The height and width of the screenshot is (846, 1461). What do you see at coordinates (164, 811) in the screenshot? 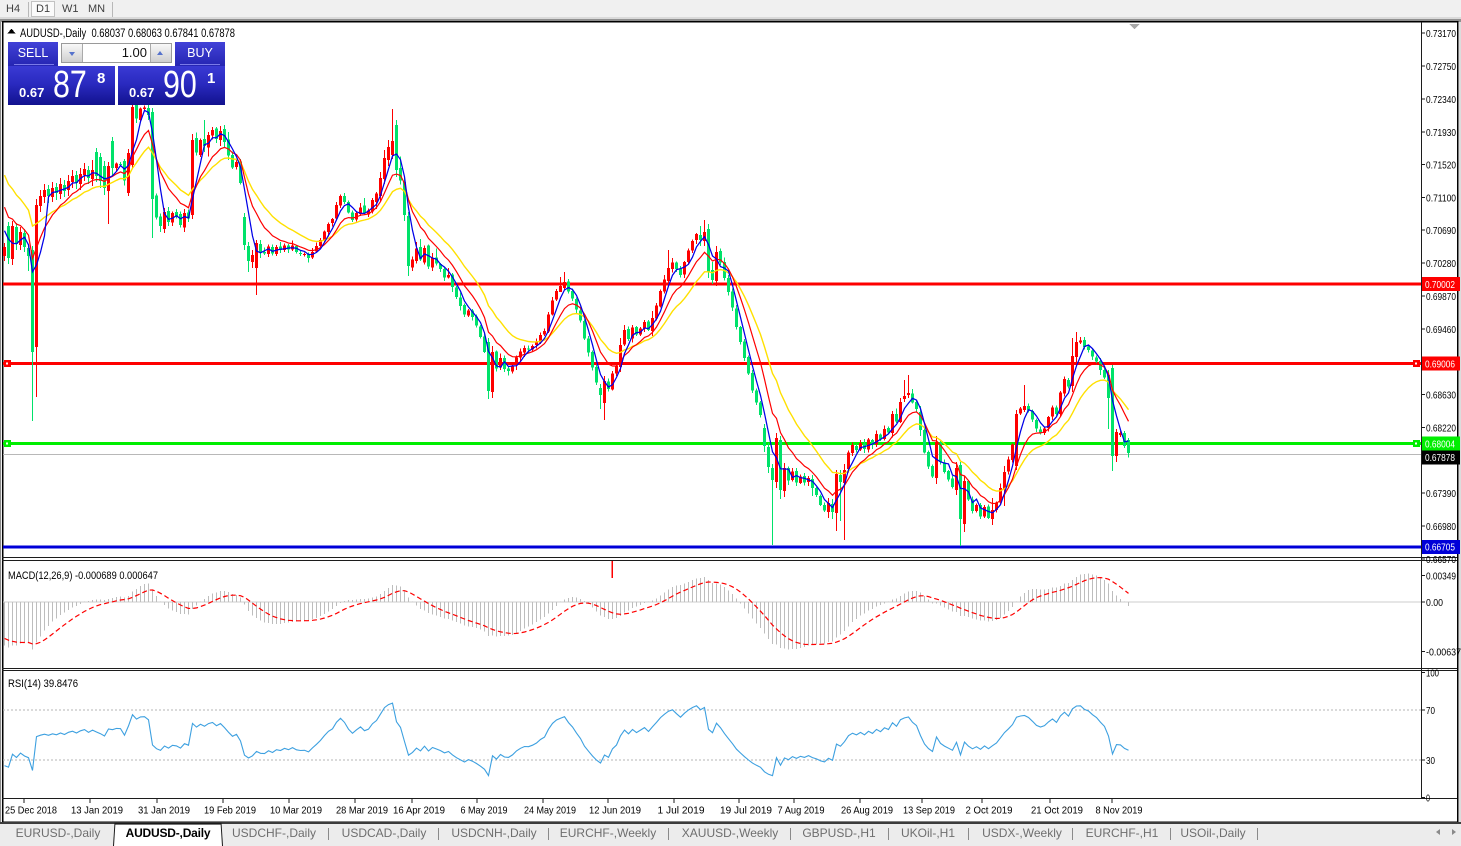
I see `svg-text: 31 Jan 2019` at bounding box center [164, 811].